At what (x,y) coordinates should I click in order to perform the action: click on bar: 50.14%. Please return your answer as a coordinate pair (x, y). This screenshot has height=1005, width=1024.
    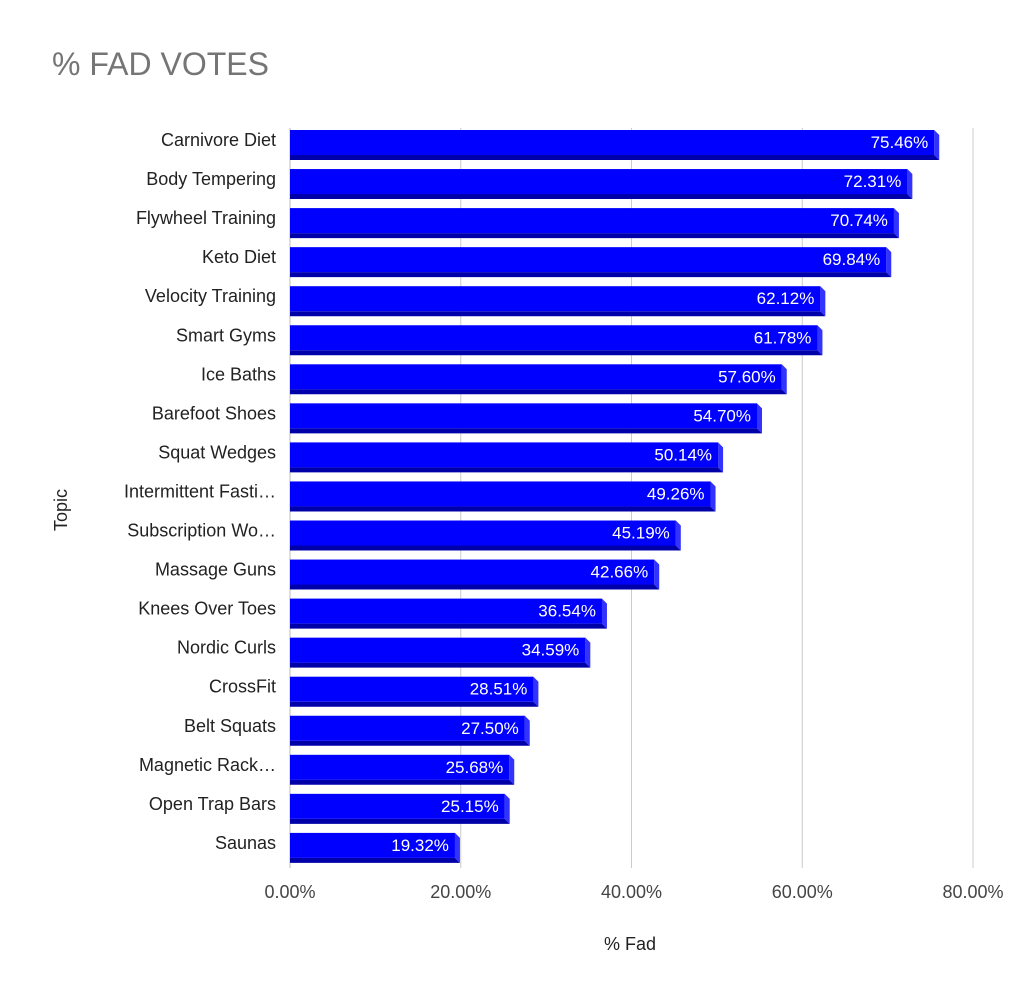
    Looking at the image, I should click on (507, 457).